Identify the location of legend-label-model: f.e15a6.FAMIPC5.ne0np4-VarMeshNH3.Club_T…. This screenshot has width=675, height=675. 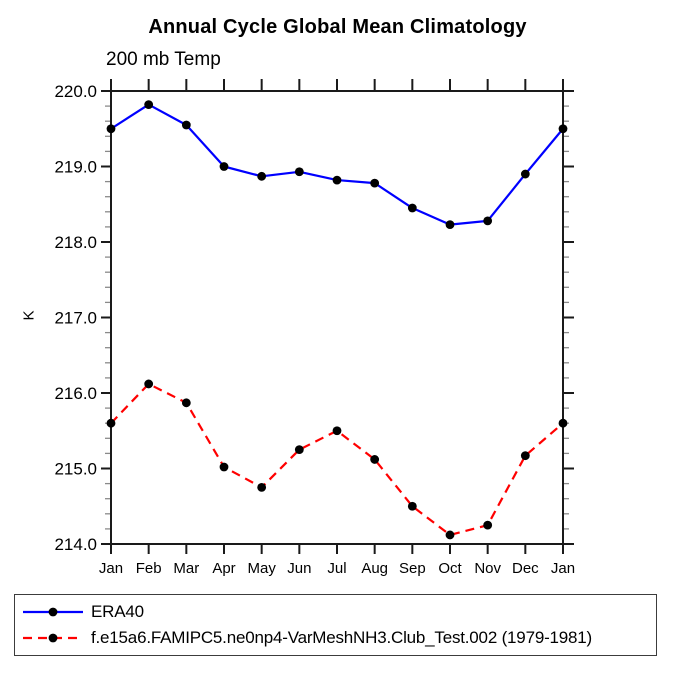
(342, 637).